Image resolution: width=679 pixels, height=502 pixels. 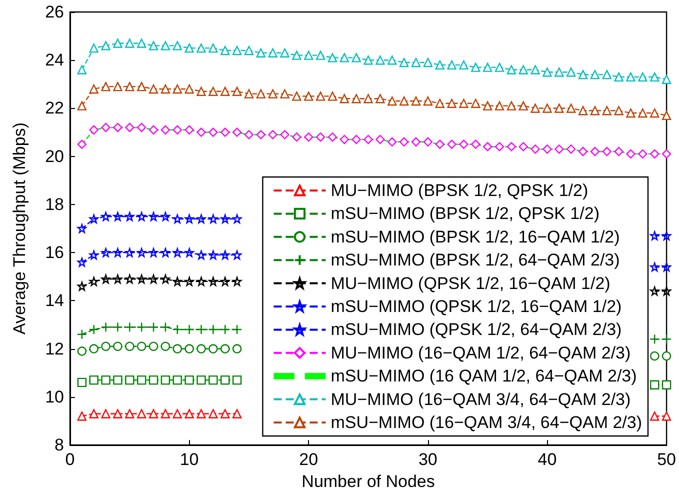 What do you see at coordinates (459, 190) in the screenshot?
I see `legend-label: MU−MIMO (BPSK 1/2, QPSK 1/2)` at bounding box center [459, 190].